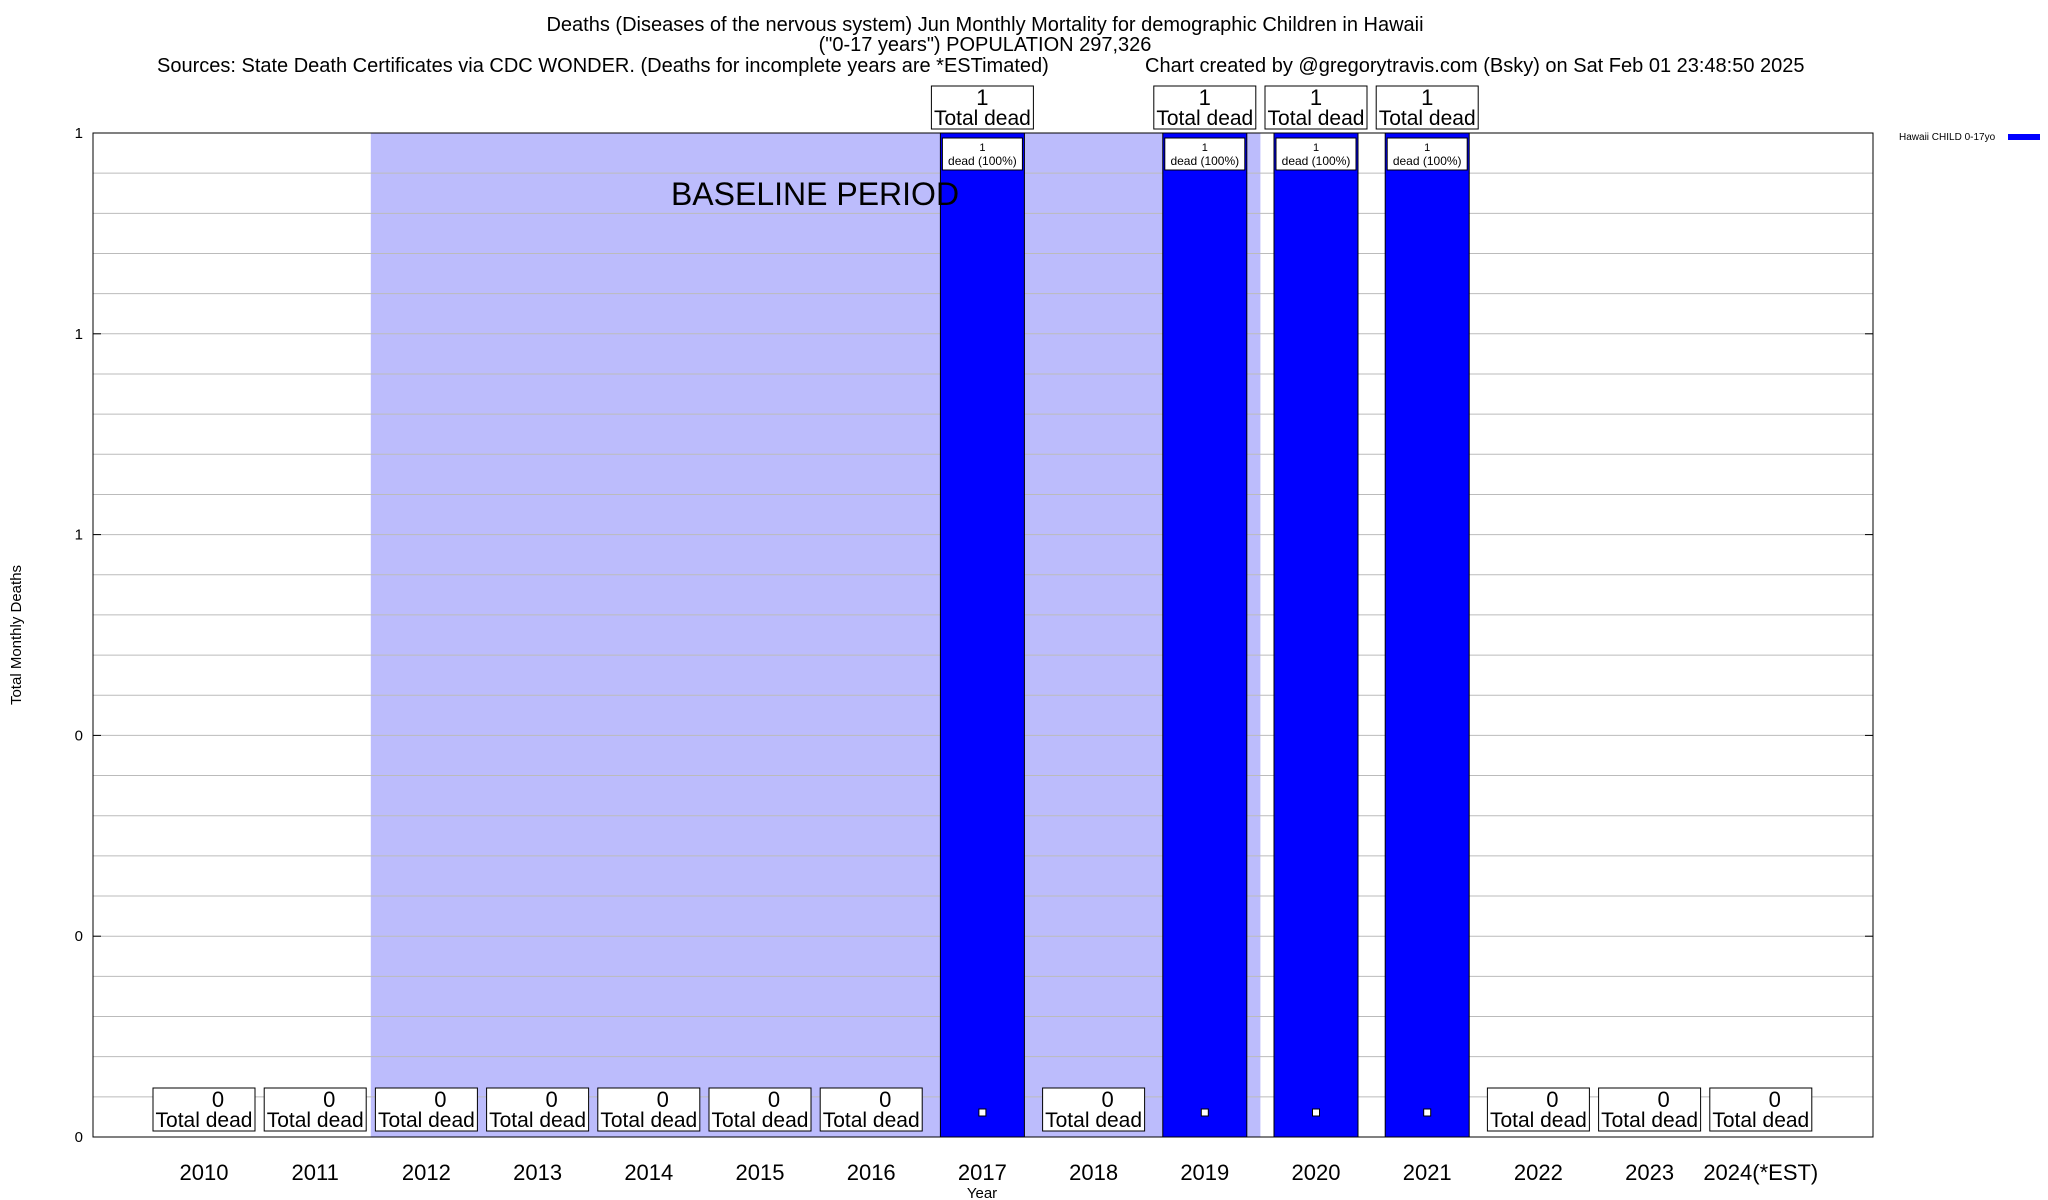 The width and height of the screenshot is (2048, 1200). Describe the element at coordinates (648, 1172) in the screenshot. I see `x-tick-label: 2014` at that location.